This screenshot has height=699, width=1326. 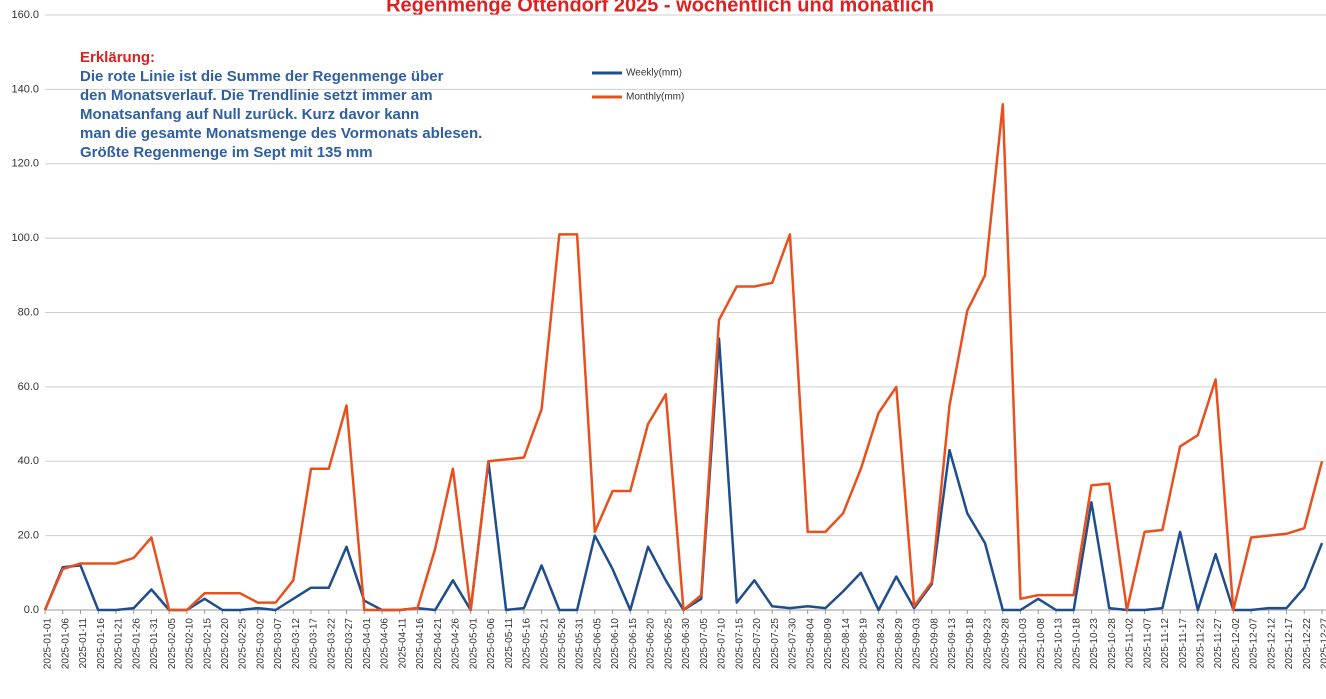 I want to click on x-tick-label: 2025-12-22, so click(x=1307, y=644).